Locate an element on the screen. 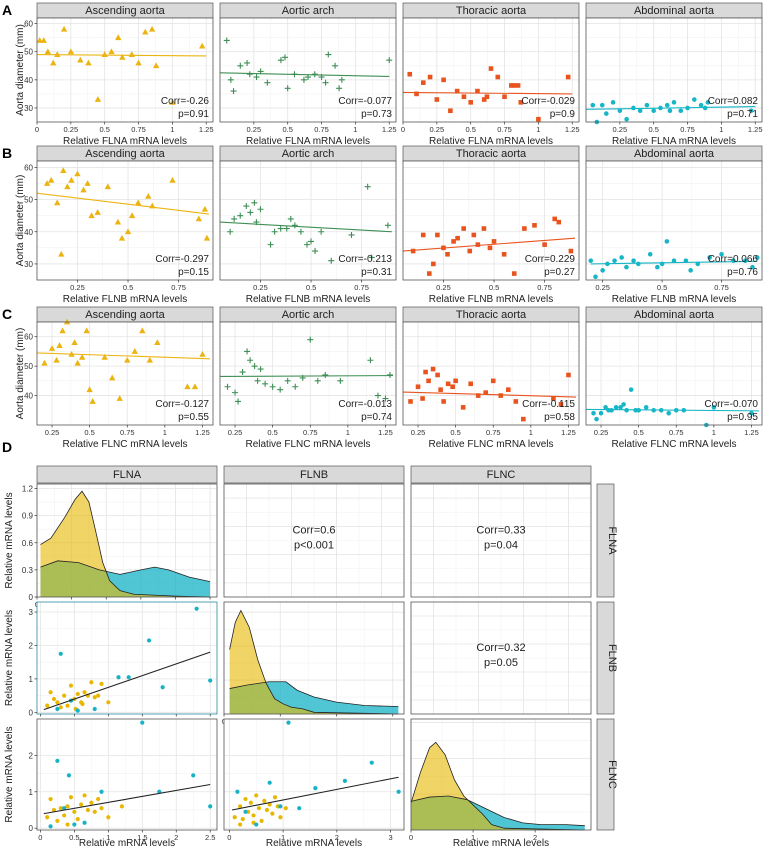  correlation-label: Corr=0.082 is located at coordinates (733, 101).